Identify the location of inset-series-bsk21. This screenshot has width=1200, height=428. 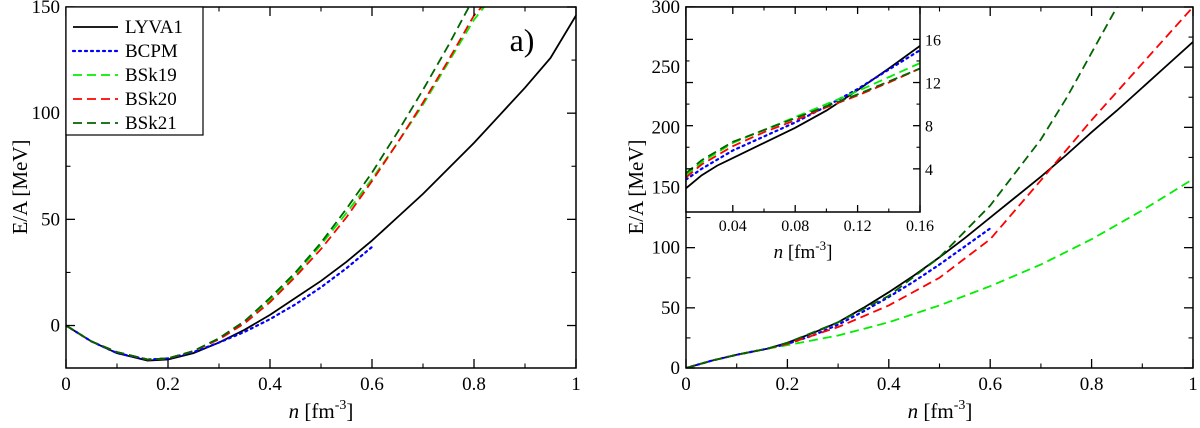
(803, 120).